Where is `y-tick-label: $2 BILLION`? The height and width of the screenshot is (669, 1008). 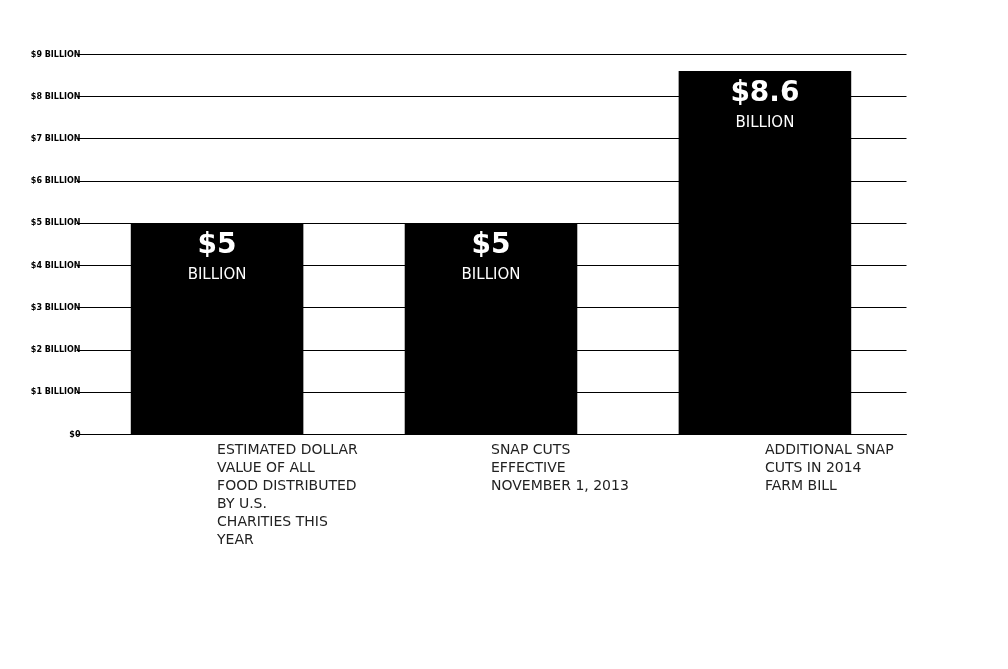 y-tick-label: $2 BILLION is located at coordinates (55, 350).